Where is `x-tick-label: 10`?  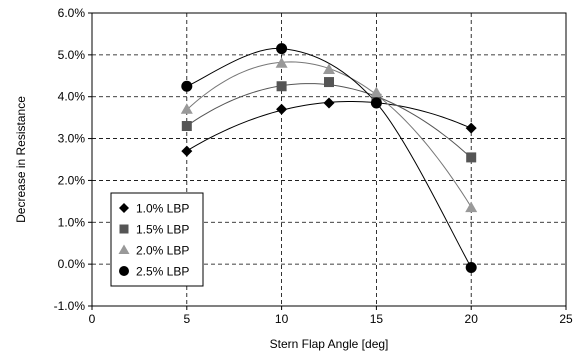
x-tick-label: 10 is located at coordinates (282, 319).